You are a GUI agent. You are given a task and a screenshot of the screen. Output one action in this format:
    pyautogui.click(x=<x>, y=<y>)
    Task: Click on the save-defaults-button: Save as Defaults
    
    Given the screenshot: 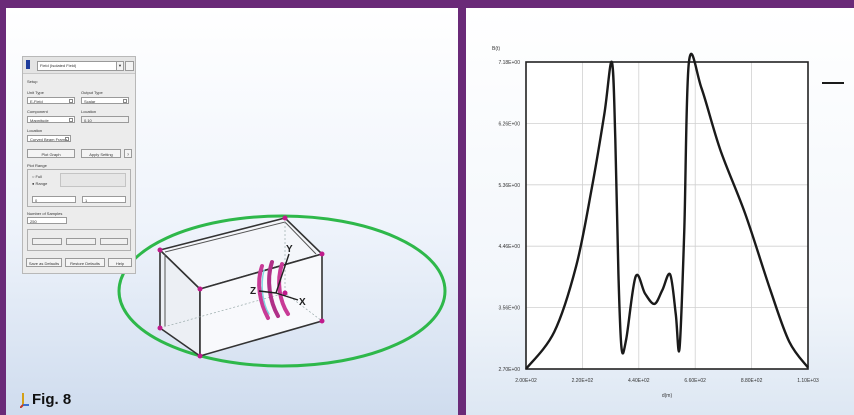 What is the action you would take?
    pyautogui.click(x=44, y=262)
    